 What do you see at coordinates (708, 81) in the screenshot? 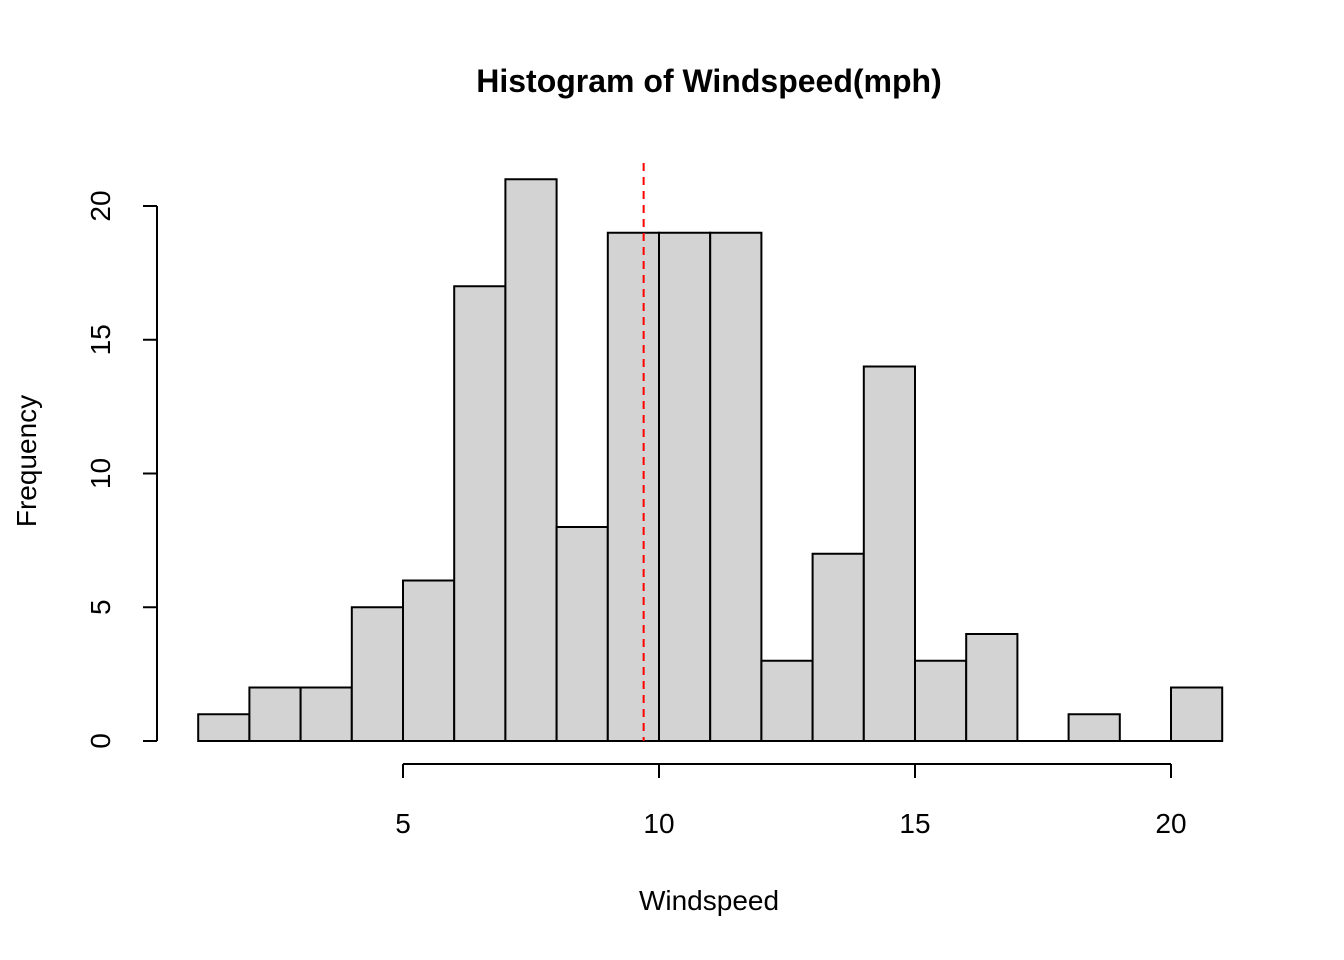
I see `chart-title: Histogram of Windspeed(mph)` at bounding box center [708, 81].